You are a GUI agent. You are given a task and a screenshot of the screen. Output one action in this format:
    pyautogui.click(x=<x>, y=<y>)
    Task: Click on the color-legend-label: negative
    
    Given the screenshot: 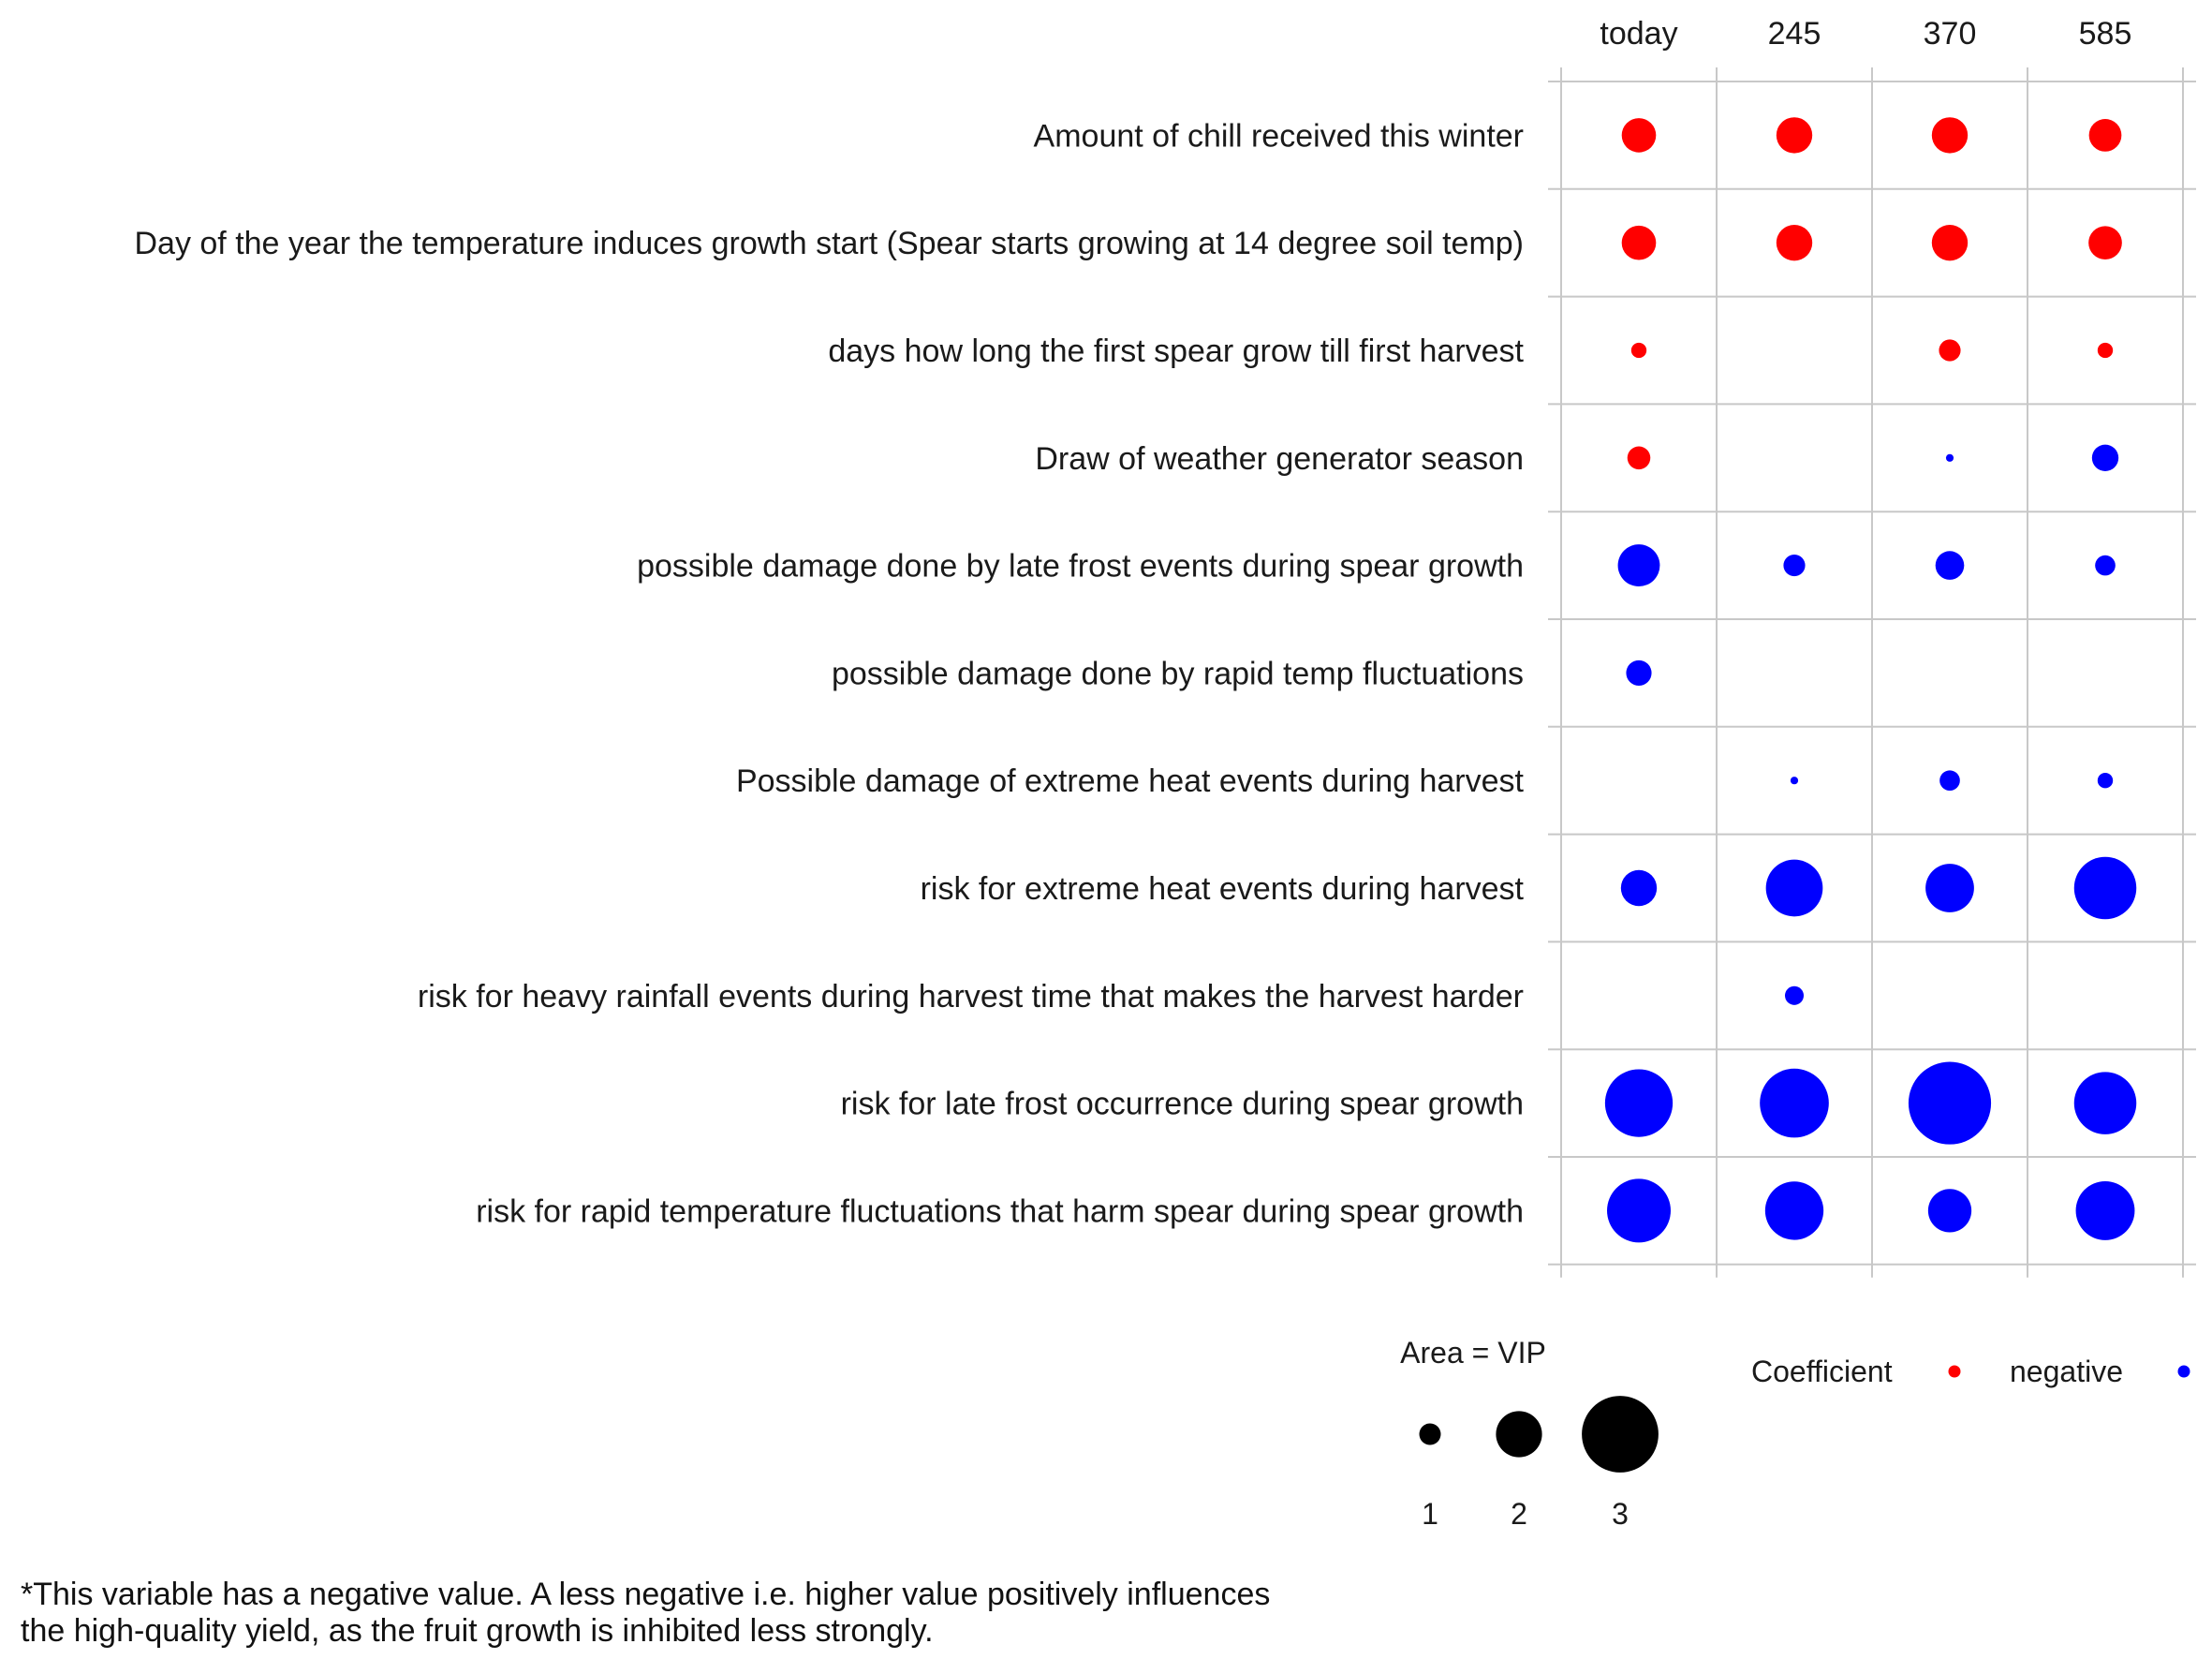 What is the action you would take?
    pyautogui.click(x=2066, y=1371)
    